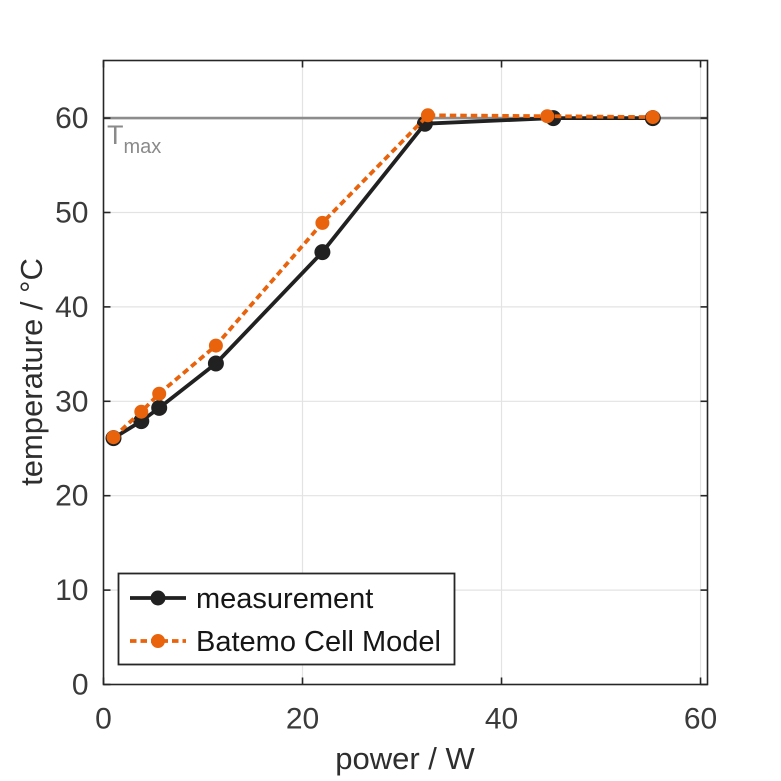 The height and width of the screenshot is (781, 781). Describe the element at coordinates (700, 719) in the screenshot. I see `x-tick-label-60: 60` at that location.